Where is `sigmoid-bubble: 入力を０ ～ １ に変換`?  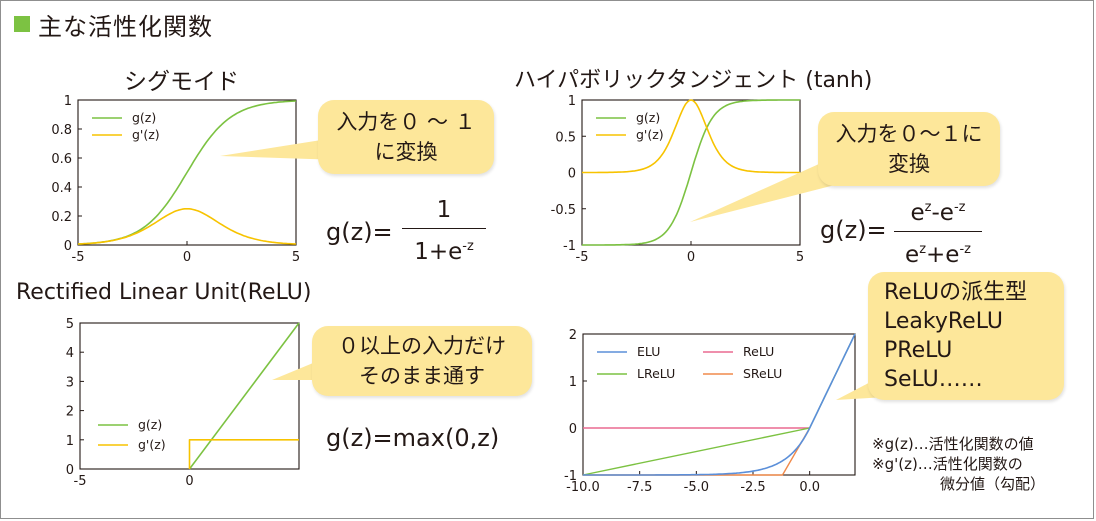 sigmoid-bubble: 入力を０ ～ １ に変換 is located at coordinates (406, 137).